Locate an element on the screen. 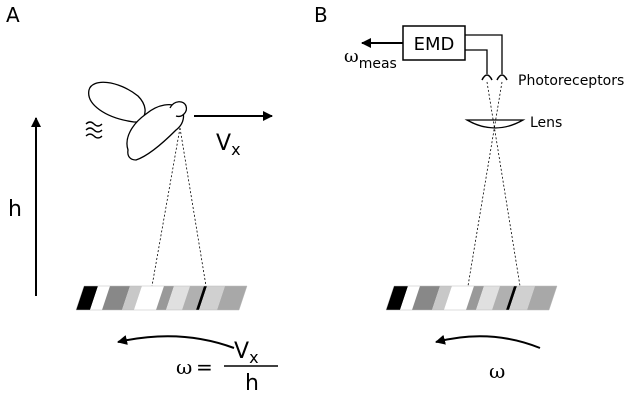  photoreceptor-right is located at coordinates (502, 77).